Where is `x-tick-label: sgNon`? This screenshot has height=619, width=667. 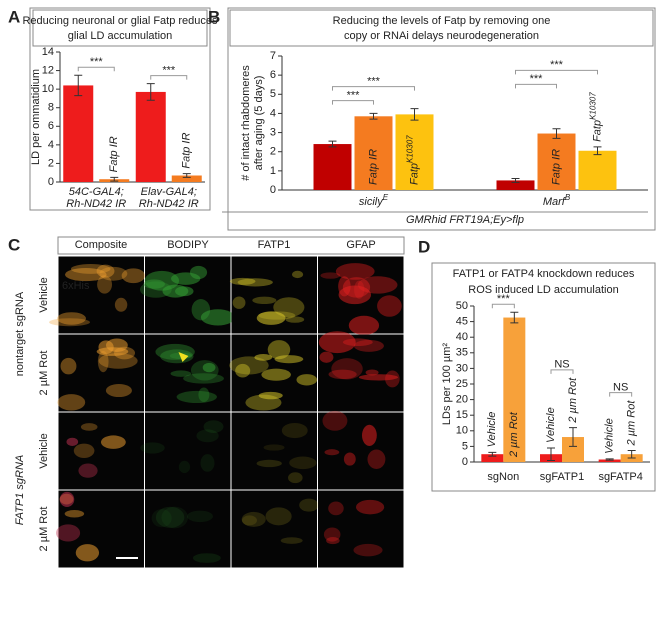
x-tick-label: sgNon is located at coordinates (503, 477).